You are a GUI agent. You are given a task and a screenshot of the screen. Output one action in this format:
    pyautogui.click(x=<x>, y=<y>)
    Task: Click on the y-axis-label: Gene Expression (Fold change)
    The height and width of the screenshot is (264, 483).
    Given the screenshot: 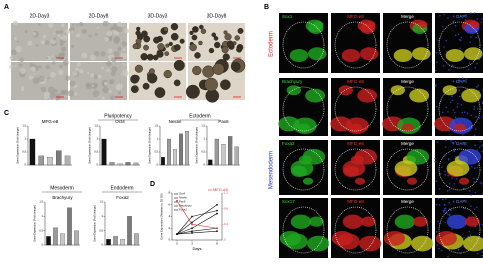 What is the action you would take?
    pyautogui.click(x=197, y=145)
    